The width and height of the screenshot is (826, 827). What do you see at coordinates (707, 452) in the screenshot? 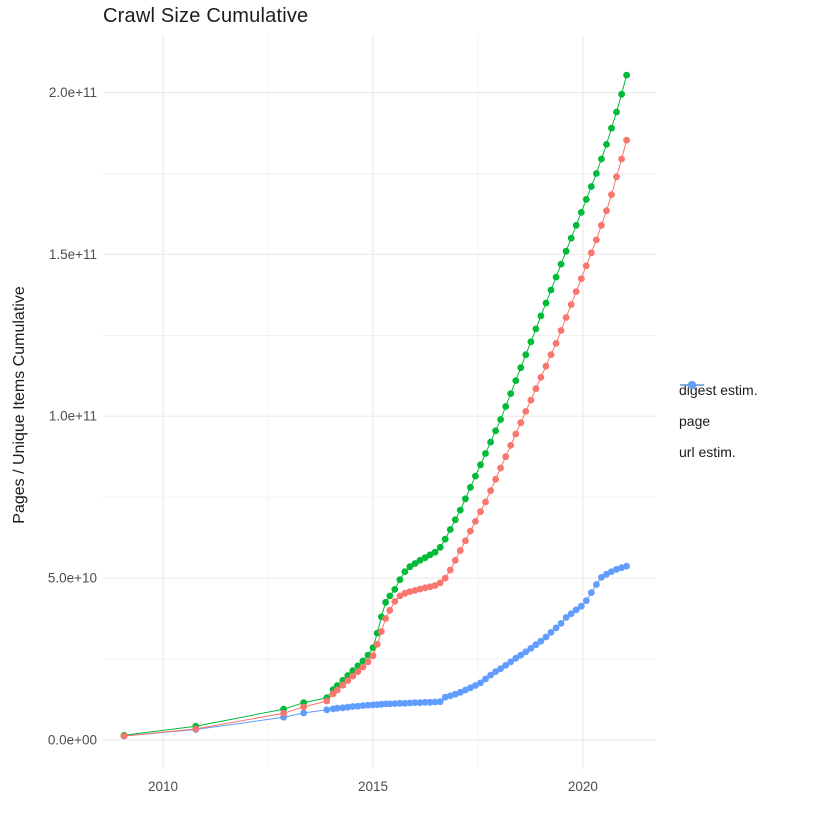
I see `legend-label: url estim.` at bounding box center [707, 452].